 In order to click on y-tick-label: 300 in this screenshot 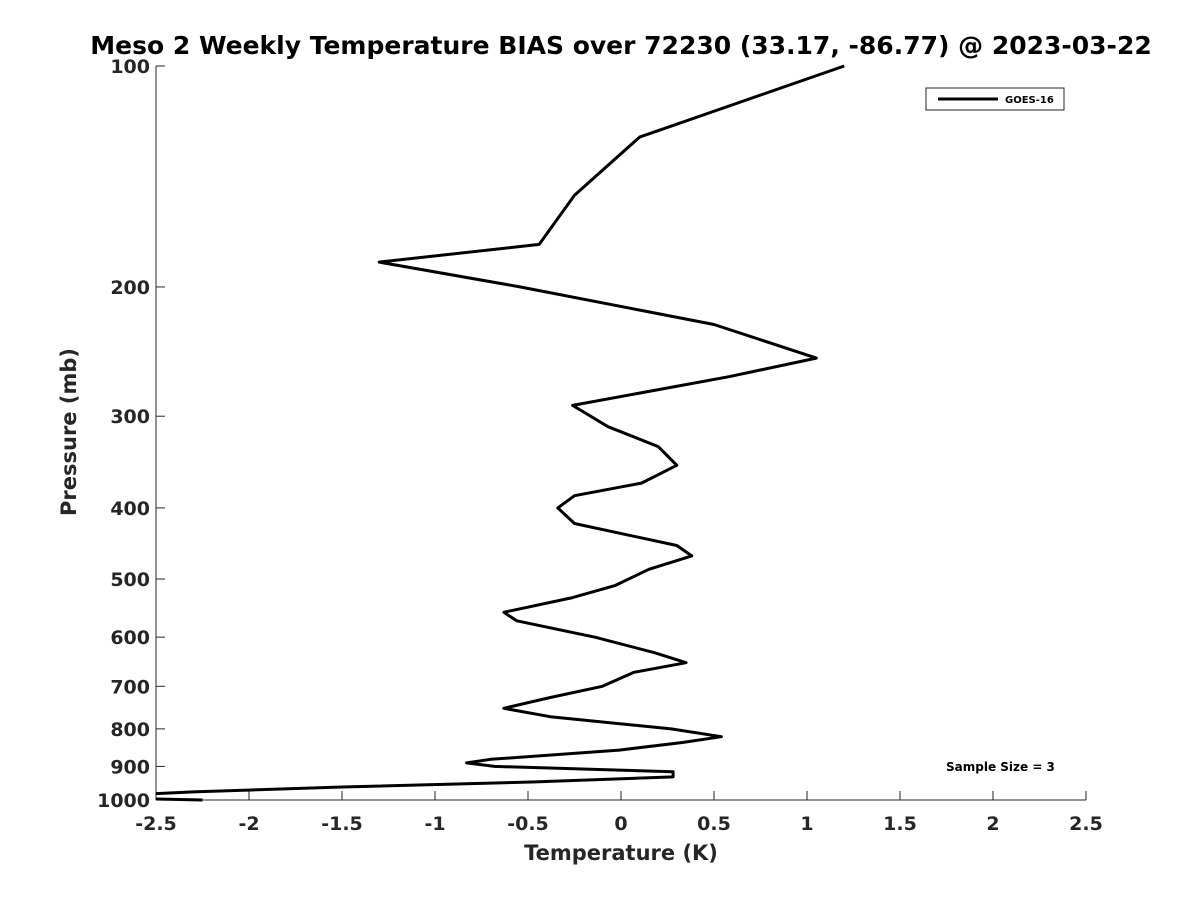, I will do `click(130, 417)`.